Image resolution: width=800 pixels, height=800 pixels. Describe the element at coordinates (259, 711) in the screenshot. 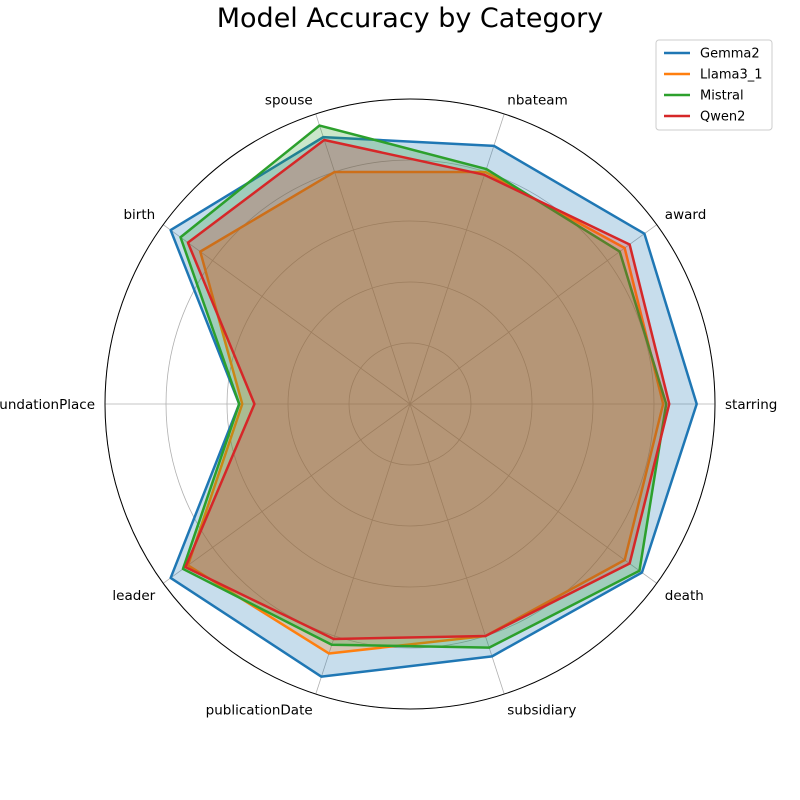

I see `category-label: publicationDate` at that location.